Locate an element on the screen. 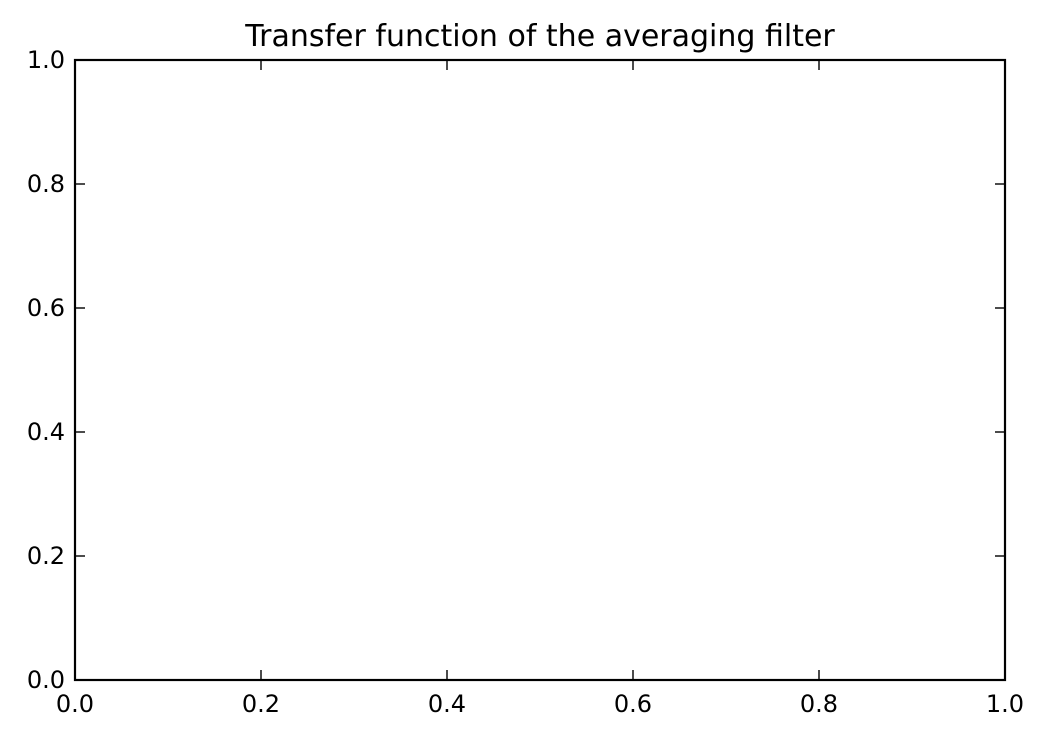  y-tick-label: 1.0 is located at coordinates (46, 60).